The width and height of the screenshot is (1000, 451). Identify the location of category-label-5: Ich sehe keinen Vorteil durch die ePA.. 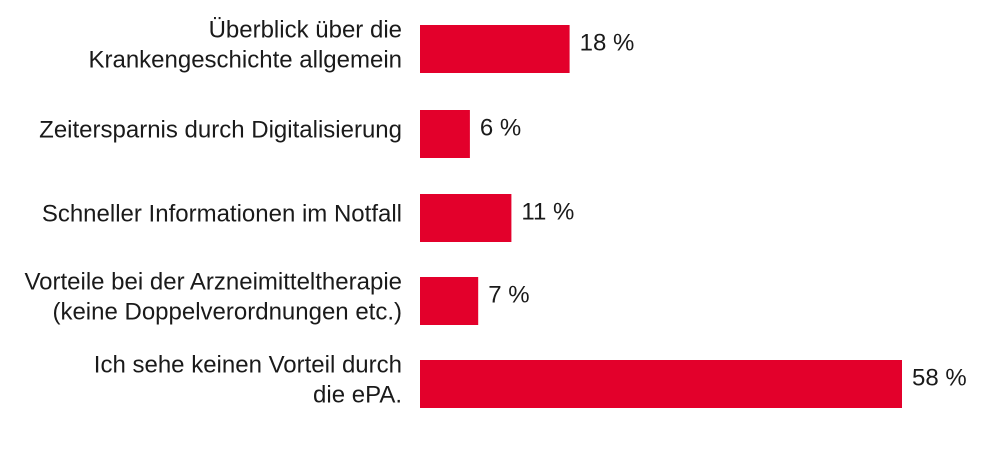
(248, 379).